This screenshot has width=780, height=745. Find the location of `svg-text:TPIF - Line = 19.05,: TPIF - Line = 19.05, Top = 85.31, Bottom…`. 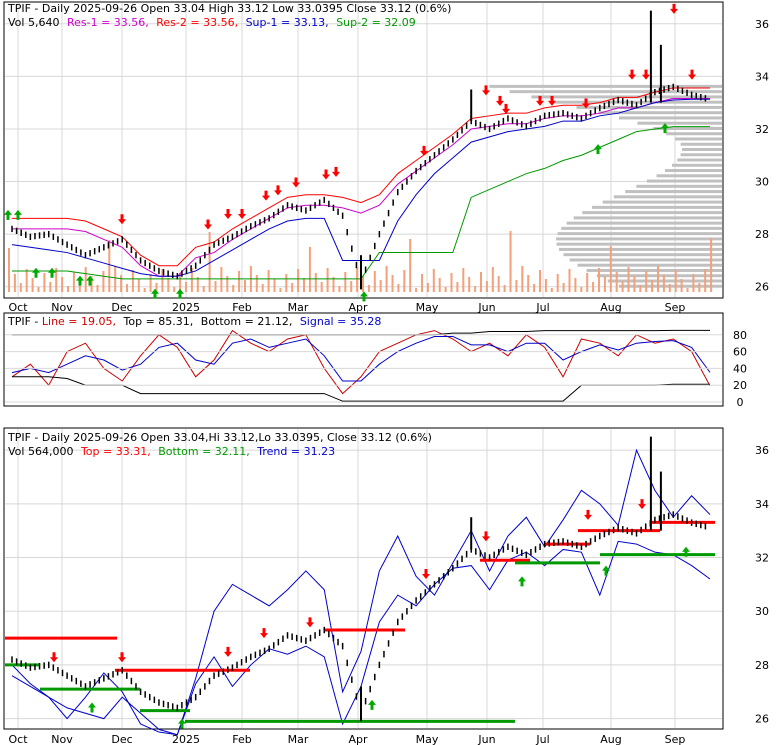

svg-text:TPIF - Line = 19.05,: TPIF - Line = 19.05, Top = 85.31, Bottom… is located at coordinates (194, 321).